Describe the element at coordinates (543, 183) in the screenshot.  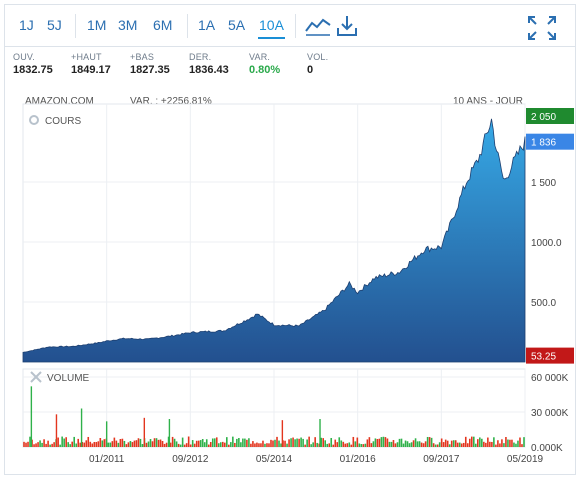
I see `price-ytick-label: 1 500` at that location.